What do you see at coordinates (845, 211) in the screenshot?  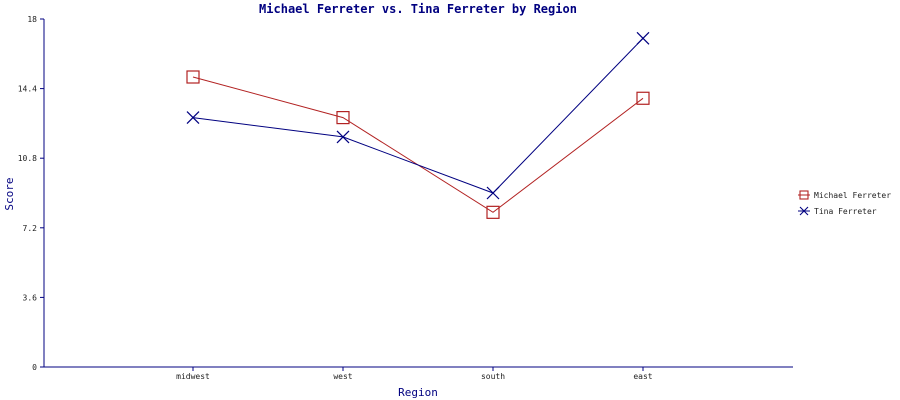 I see `legend-label-tina-ferreter: Tina Ferreter` at bounding box center [845, 211].